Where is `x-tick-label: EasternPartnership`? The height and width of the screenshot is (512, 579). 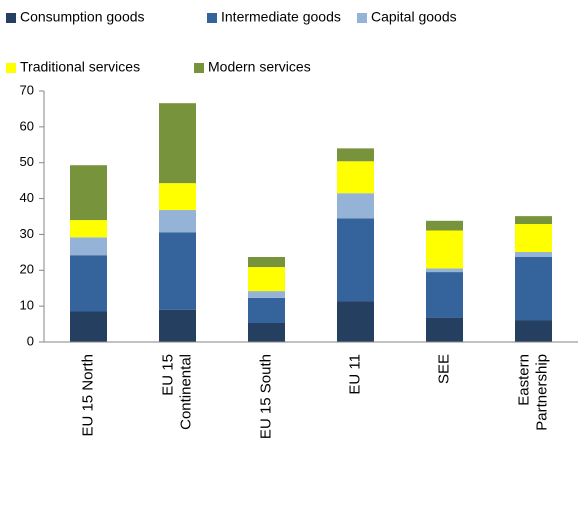
x-tick-label: EasternPartnership is located at coordinates (532, 392).